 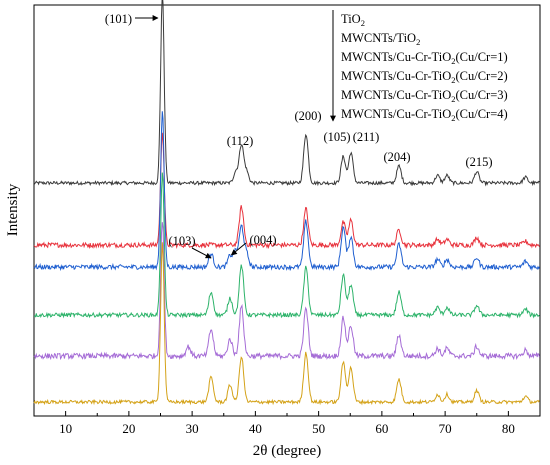 What do you see at coordinates (445, 428) in the screenshot?
I see `x-tick-label: 70` at bounding box center [445, 428].